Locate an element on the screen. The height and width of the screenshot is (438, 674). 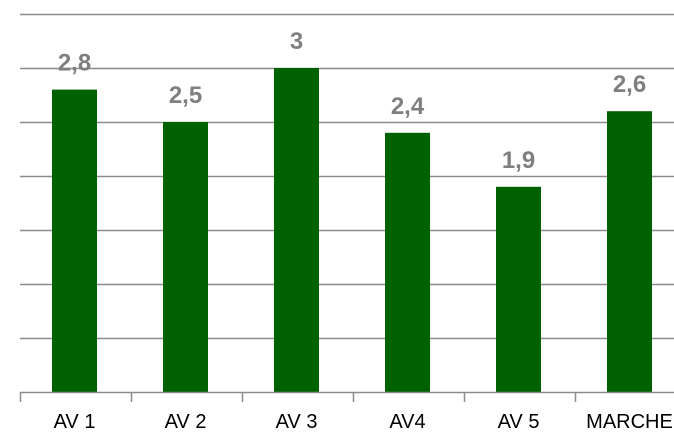
data-label-3: 3 is located at coordinates (296, 41).